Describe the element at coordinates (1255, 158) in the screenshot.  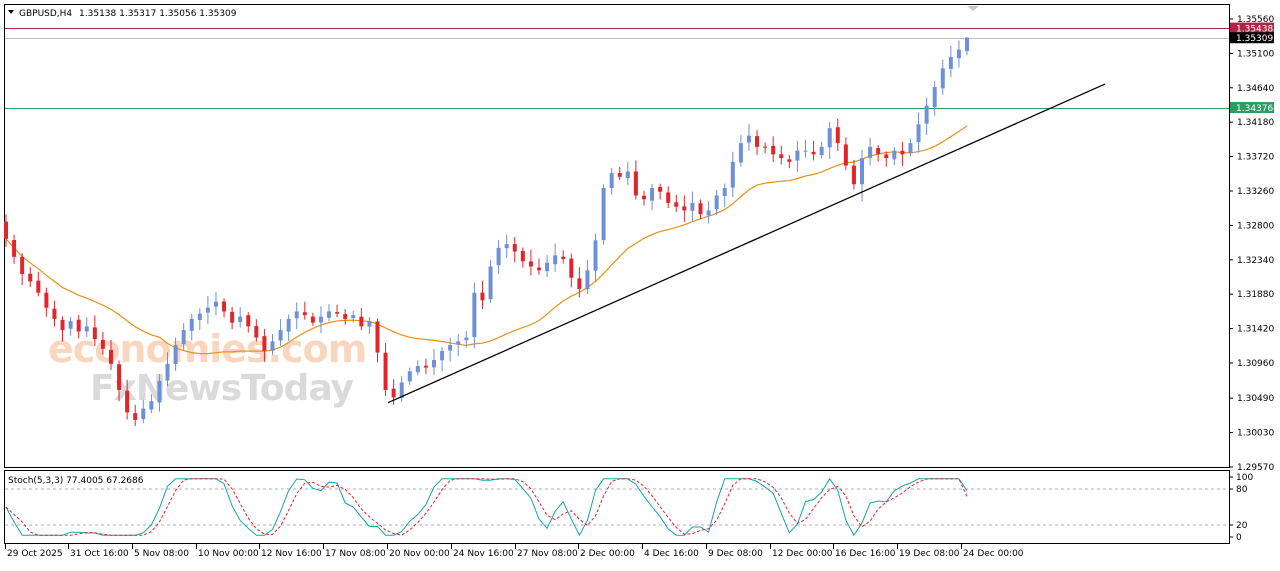
I see `y-tick-label: 1.33720` at that location.